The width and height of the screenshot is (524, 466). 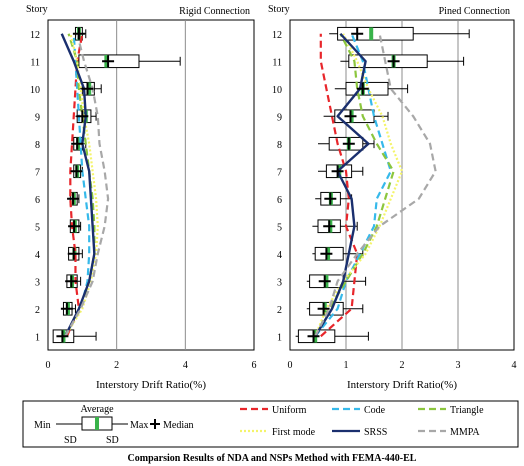 What do you see at coordinates (449, 432) in the screenshot?
I see `legend-entry-mmpa: MMPA` at bounding box center [449, 432].